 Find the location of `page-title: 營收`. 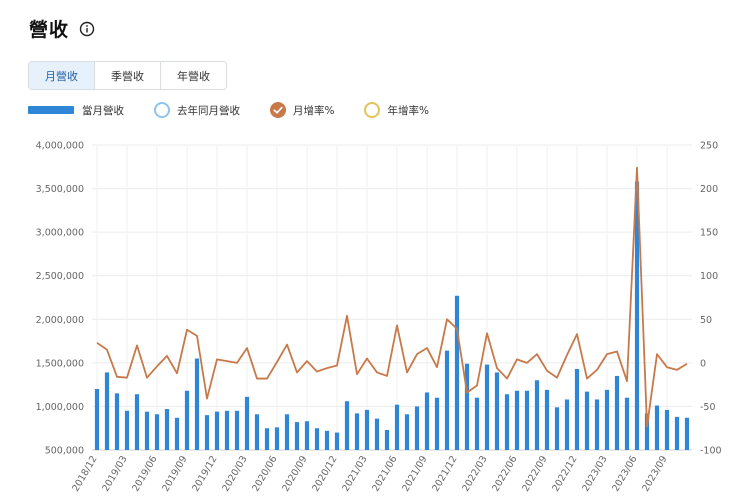

page-title: 營收 is located at coordinates (49, 30).